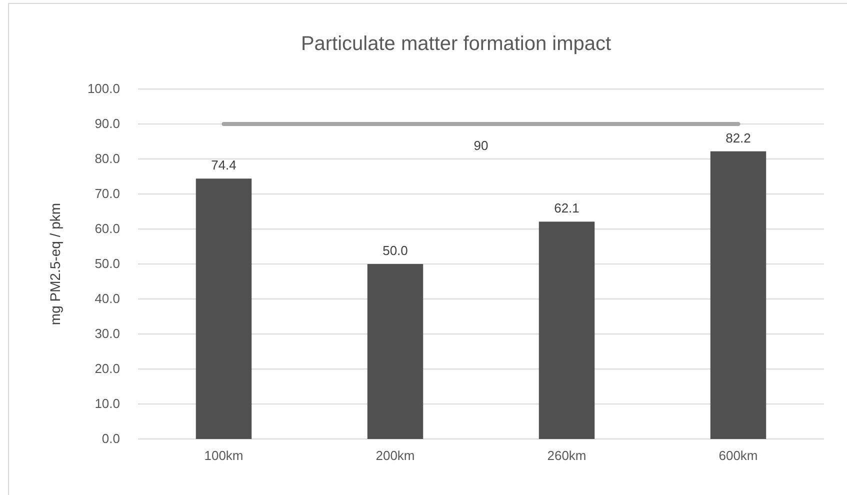 The image size is (847, 495). I want to click on ref-line-label: 90, so click(481, 145).